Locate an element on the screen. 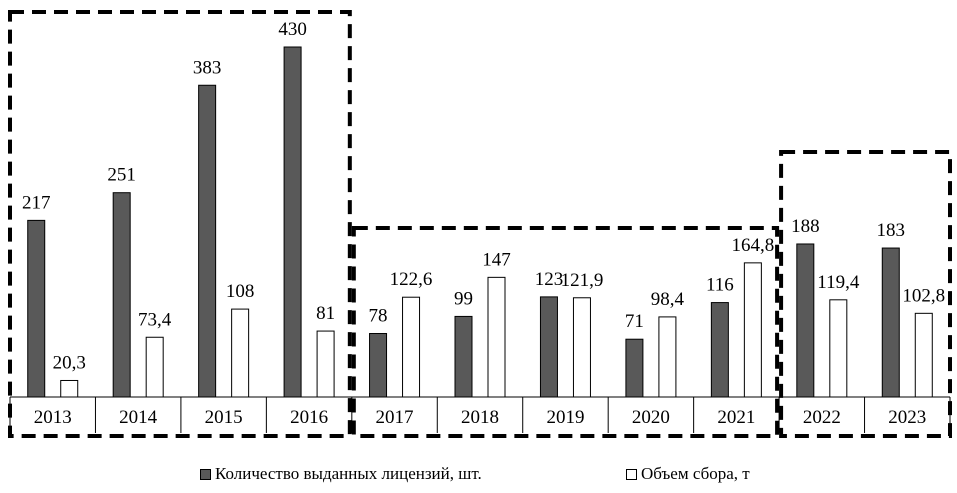  x-tick-label: 2019 is located at coordinates (565, 417).